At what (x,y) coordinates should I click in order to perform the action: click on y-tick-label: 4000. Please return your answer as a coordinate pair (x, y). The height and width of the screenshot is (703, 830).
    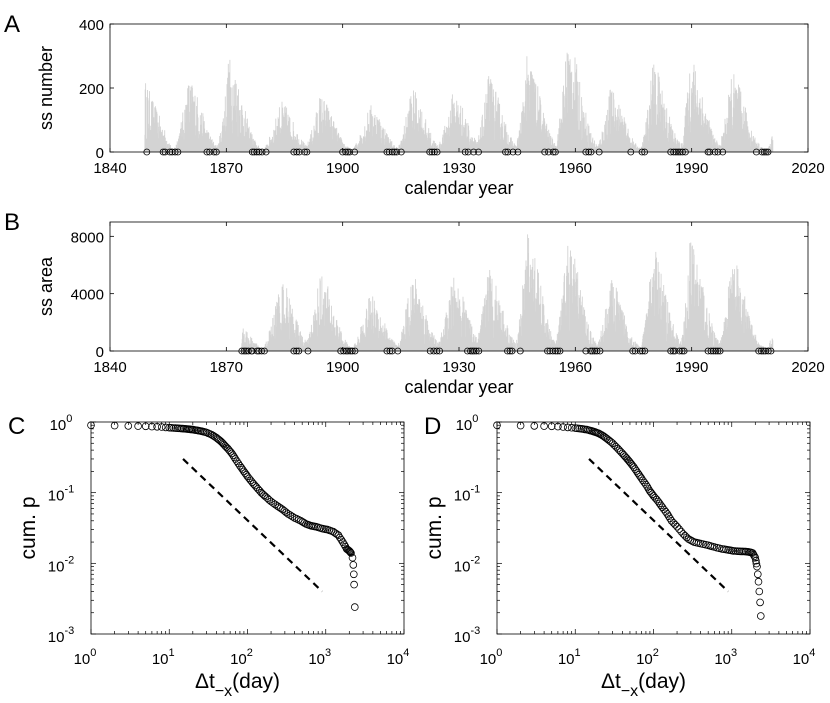
    Looking at the image, I should click on (87, 295).